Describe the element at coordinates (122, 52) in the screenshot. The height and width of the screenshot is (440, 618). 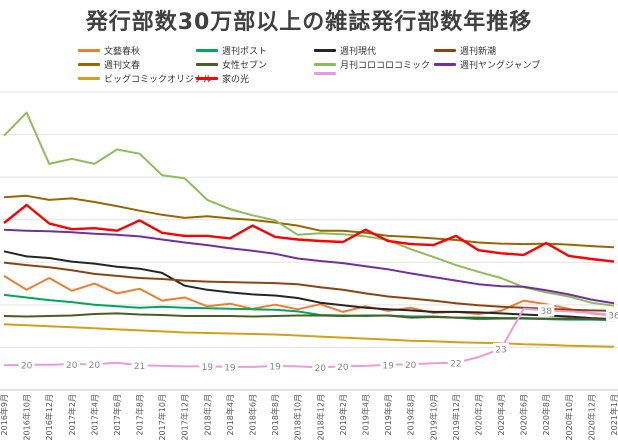
I see `legend-label: 文藝春秋` at that location.